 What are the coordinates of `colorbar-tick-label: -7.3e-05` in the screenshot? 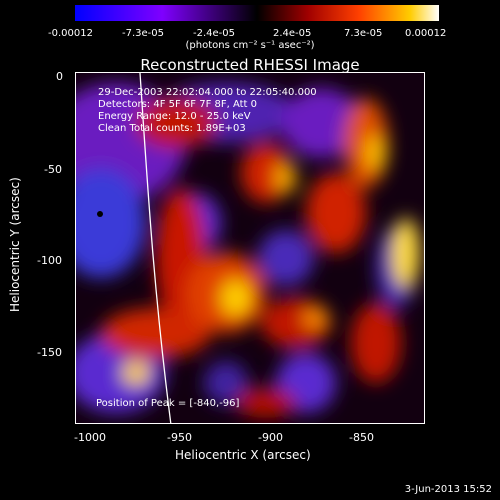 It's located at (143, 33).